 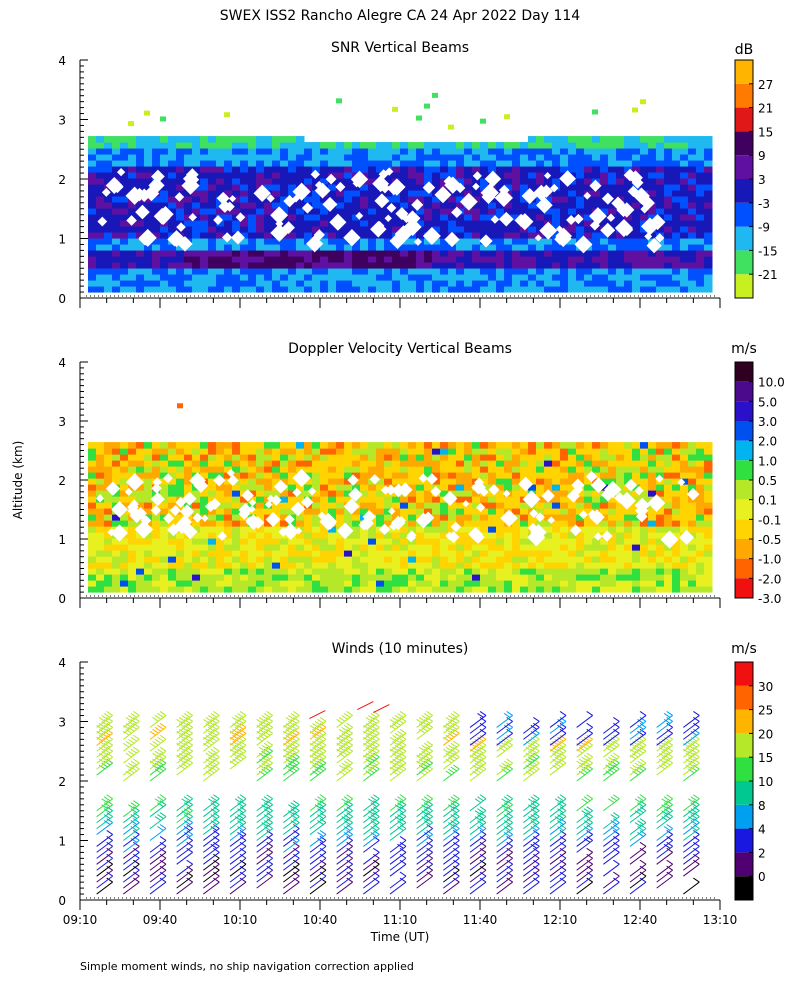 I want to click on colorbar-swatch, so click(x=744, y=238).